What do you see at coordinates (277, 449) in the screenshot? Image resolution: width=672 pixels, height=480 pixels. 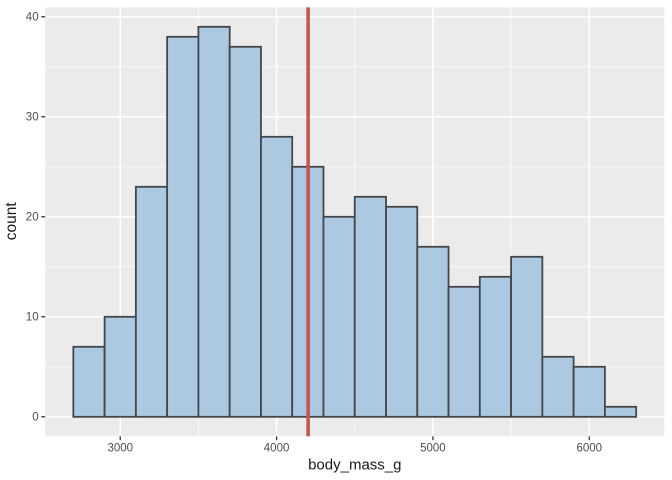 I see `svg-text: 4000` at bounding box center [277, 449].